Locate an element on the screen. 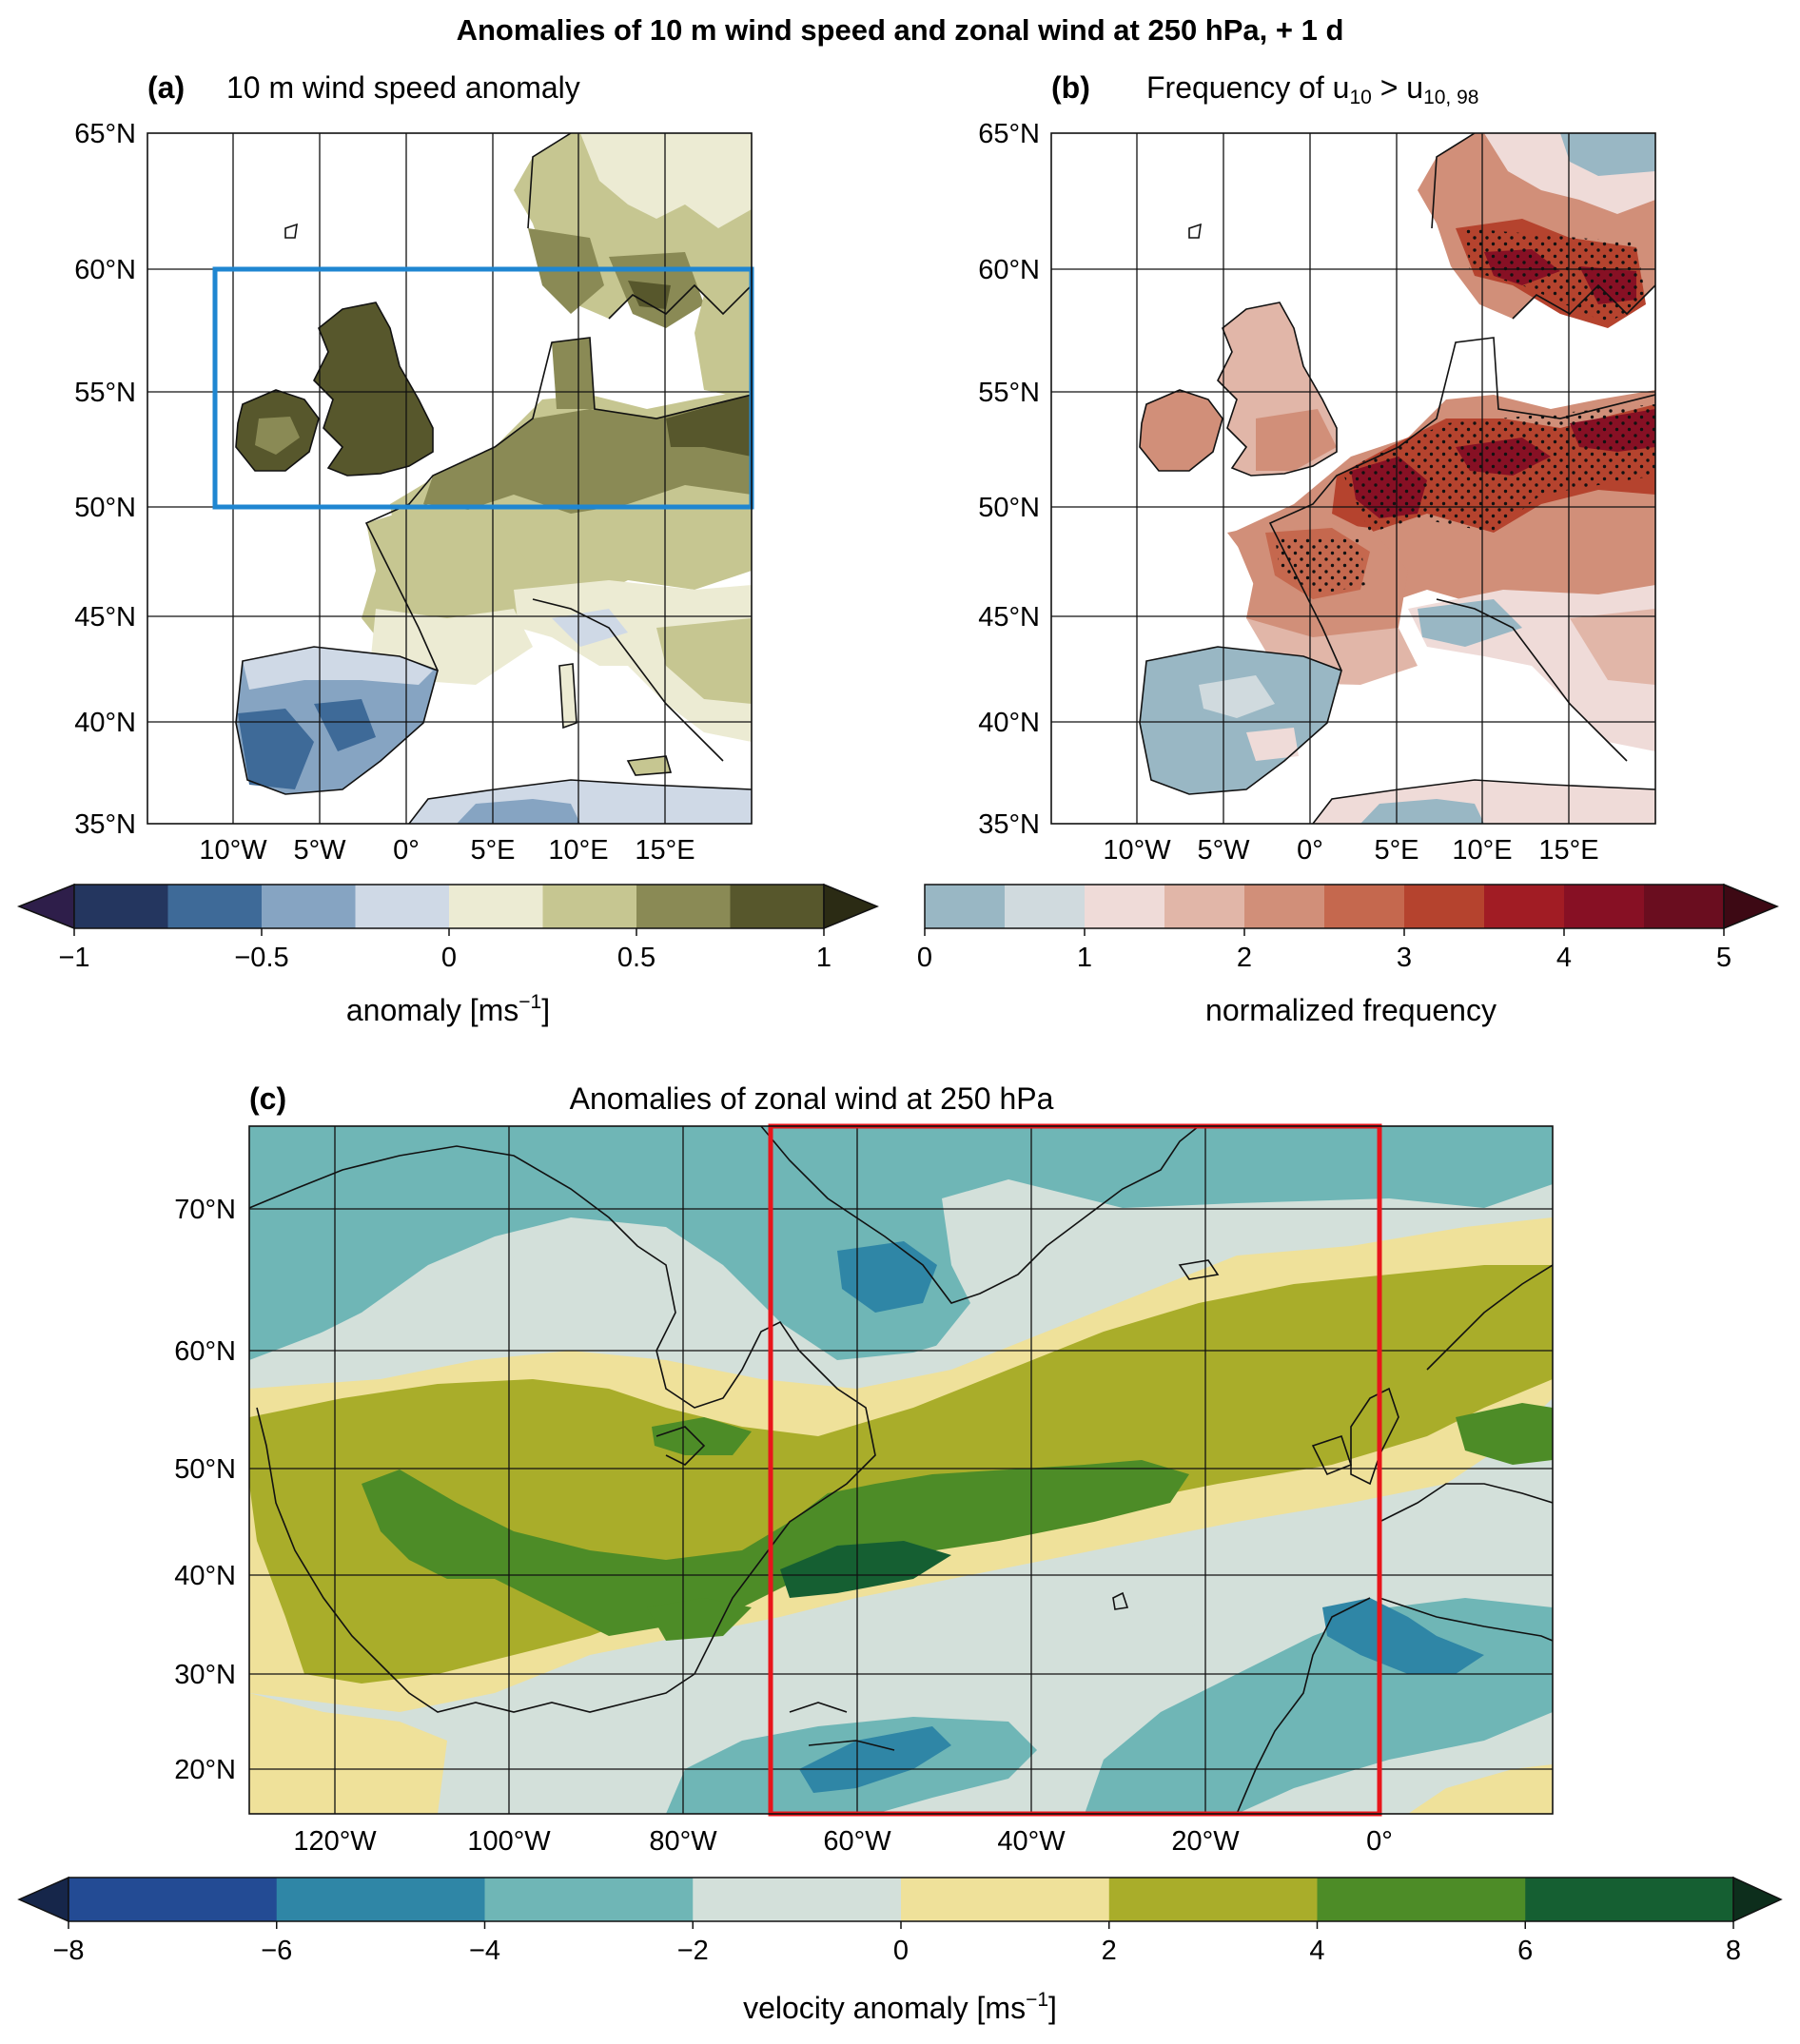  panel-a-colorbar-label: anomaly [ms−1] is located at coordinates (448, 1009).